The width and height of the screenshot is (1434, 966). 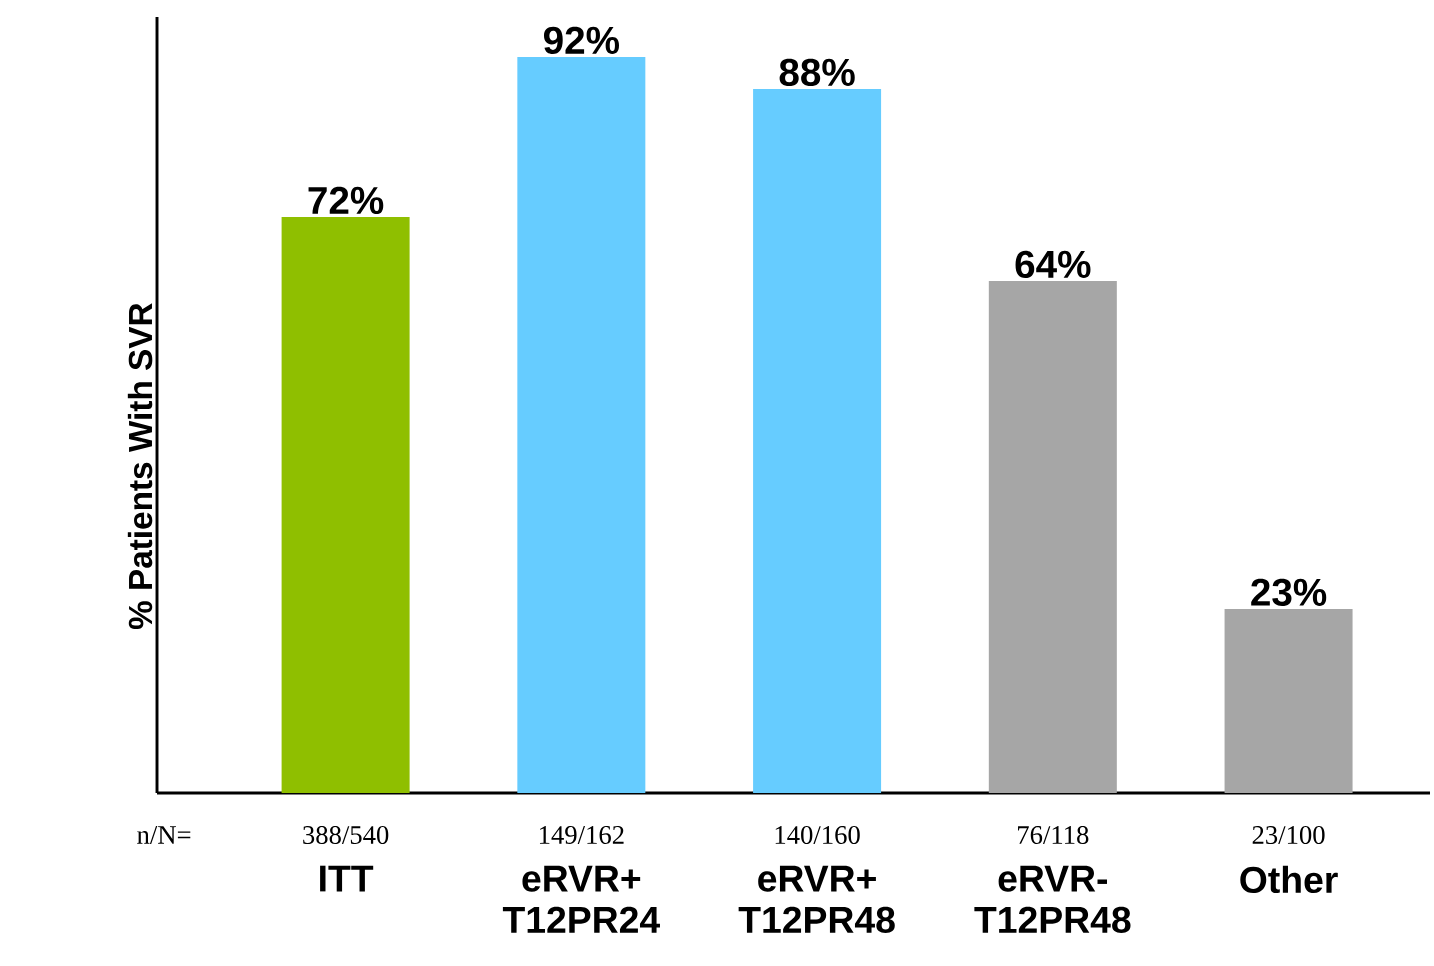 I want to click on text: 149/162, so click(x=581, y=835).